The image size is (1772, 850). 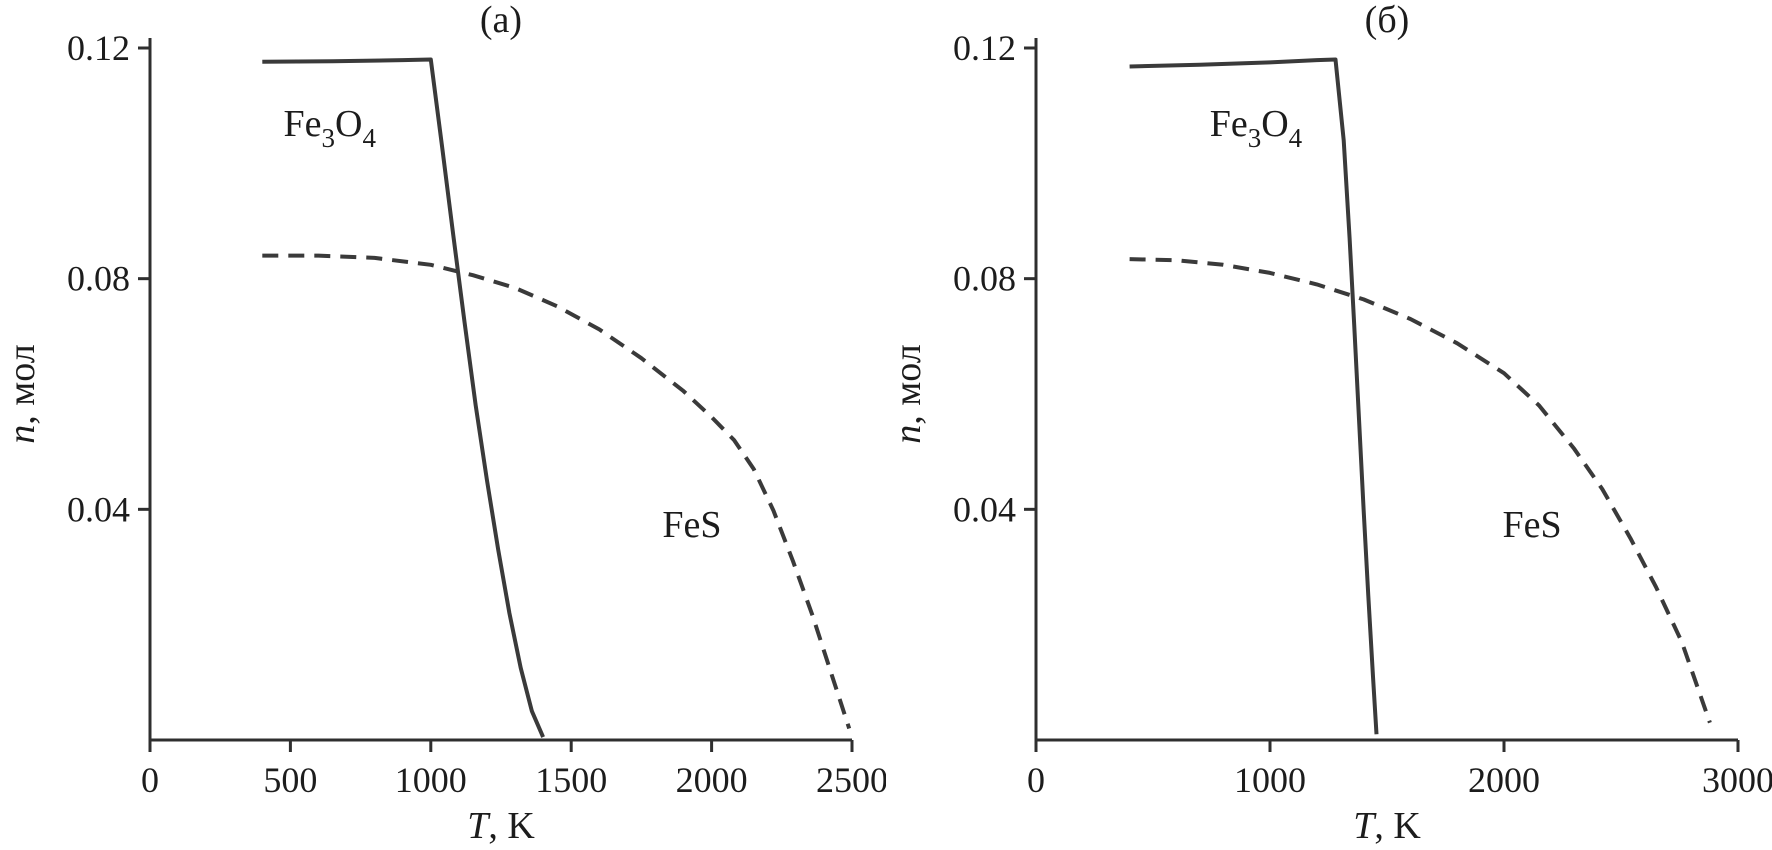 I want to click on x-tick-label: 1500, so click(x=571, y=780).